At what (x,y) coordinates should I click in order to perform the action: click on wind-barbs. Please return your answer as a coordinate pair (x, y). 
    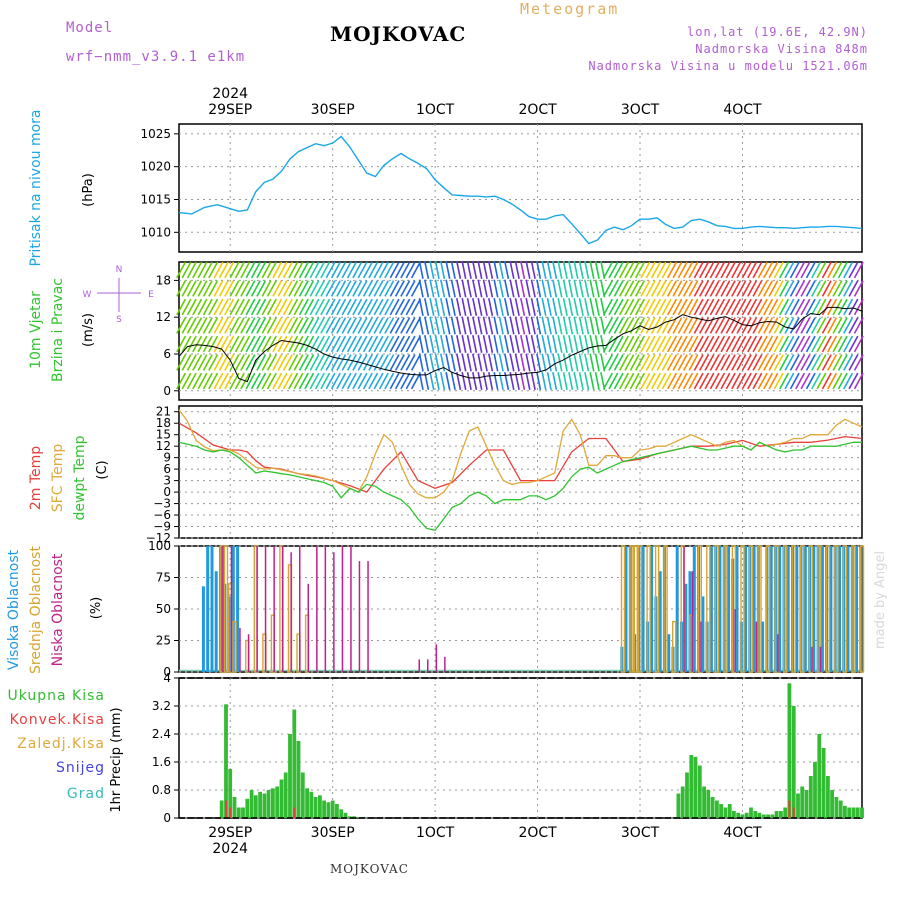
    Looking at the image, I should click on (520, 325).